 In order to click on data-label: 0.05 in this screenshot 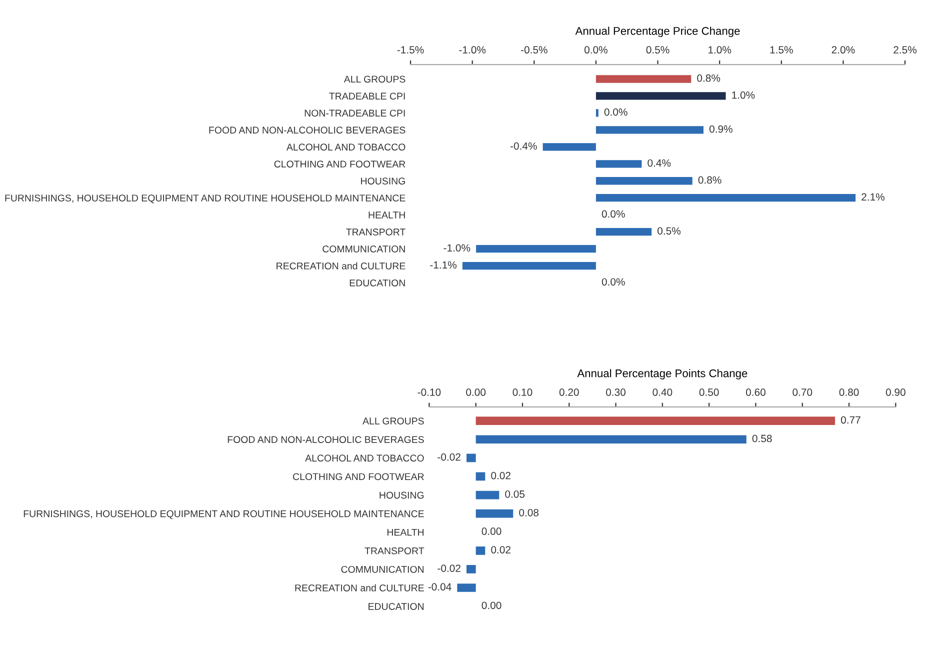, I will do `click(515, 494)`.